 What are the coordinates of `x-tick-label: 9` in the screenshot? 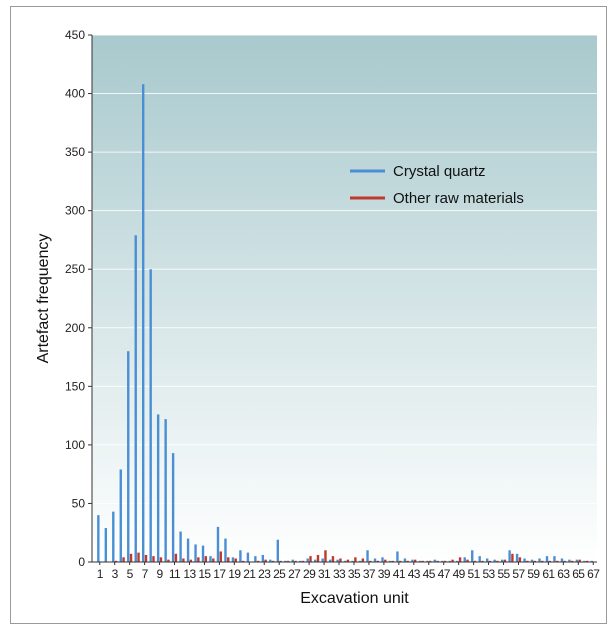 It's located at (160, 574).